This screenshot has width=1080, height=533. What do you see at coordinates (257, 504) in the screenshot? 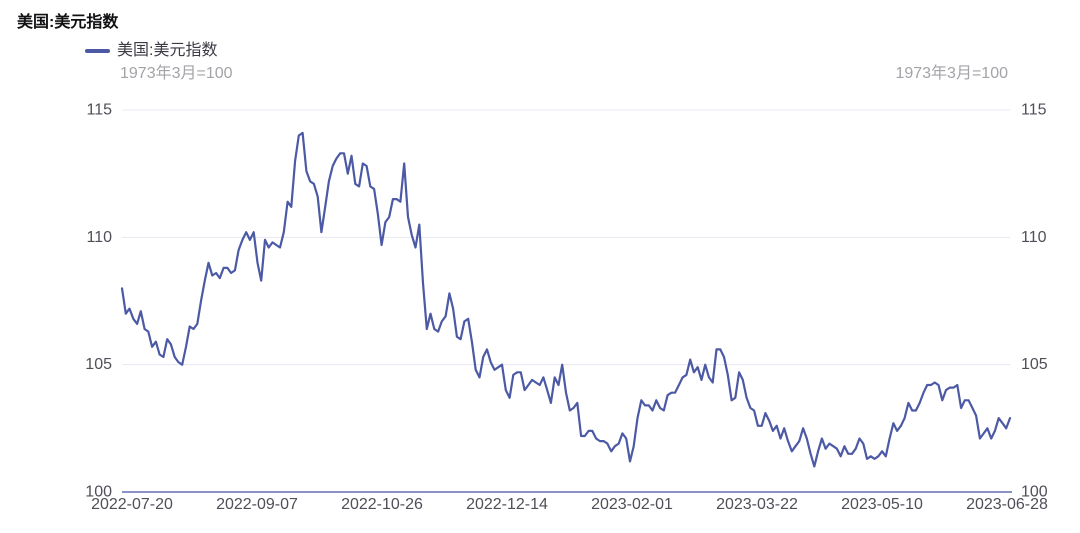
I see `x-axis-label: 2022-09-07` at bounding box center [257, 504].